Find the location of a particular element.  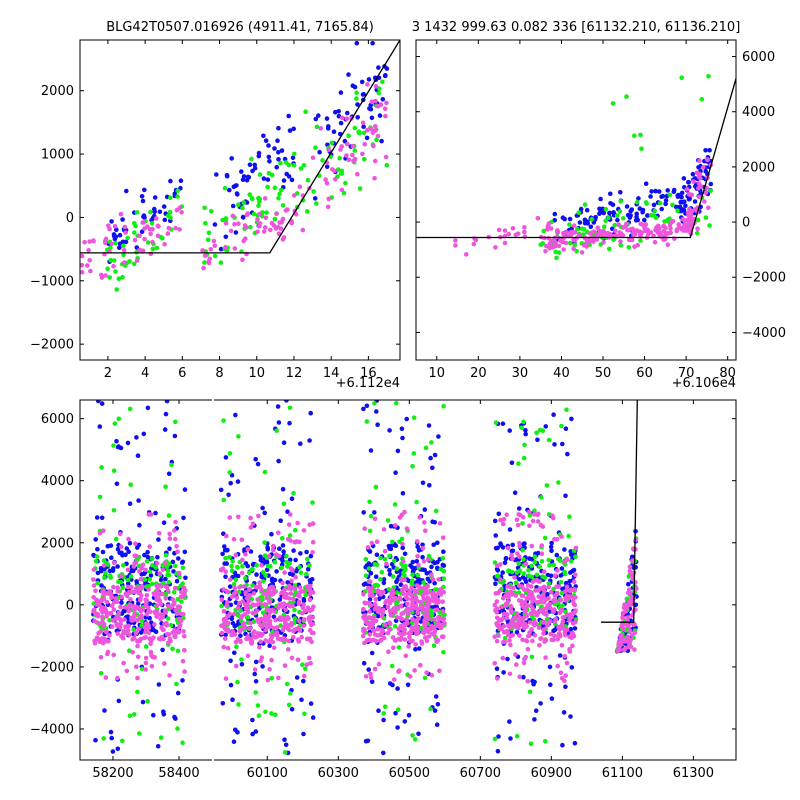

x-tick-label: 14 is located at coordinates (331, 373).